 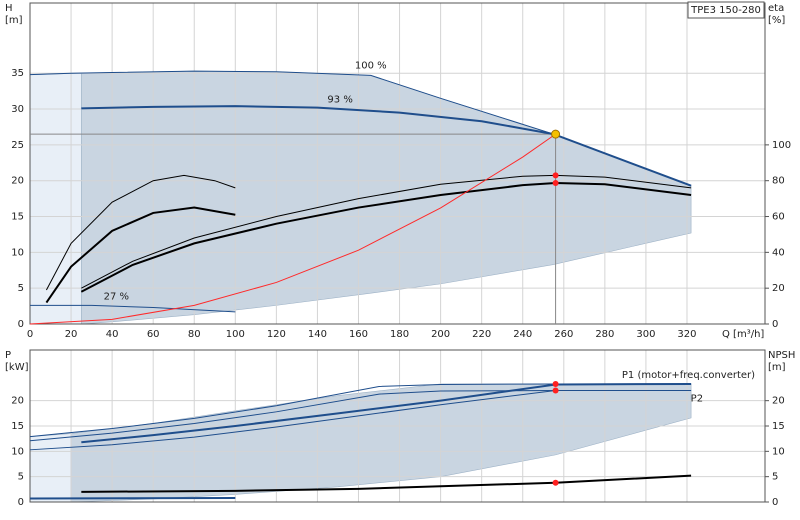 I want to click on y-axis-unit: [kW], so click(x=17, y=367).